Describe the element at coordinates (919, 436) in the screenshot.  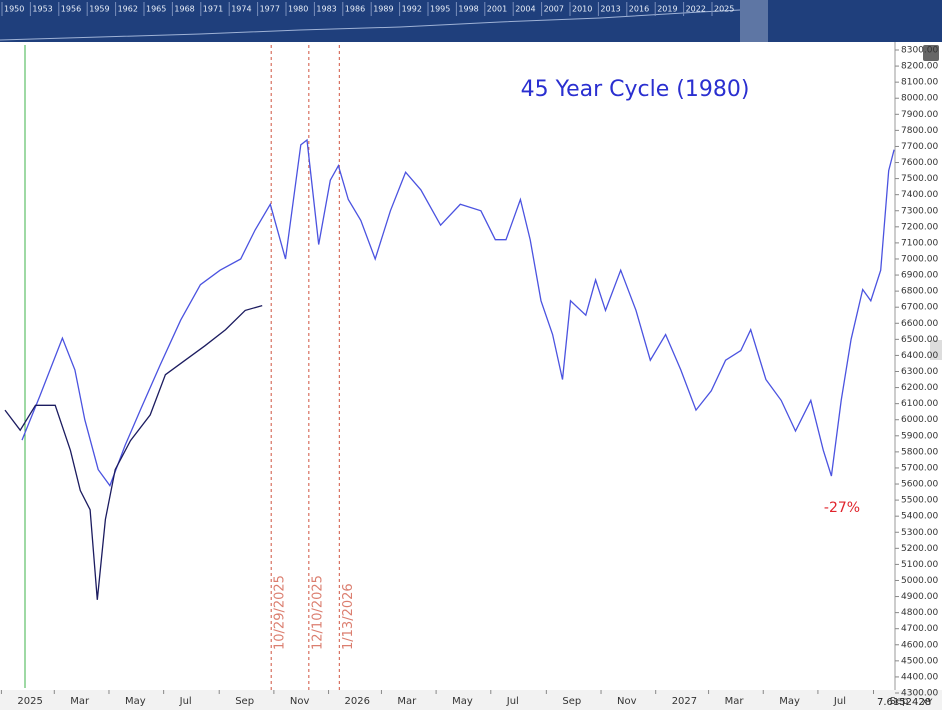
I see `y-tick-label: 5900.00` at that location.